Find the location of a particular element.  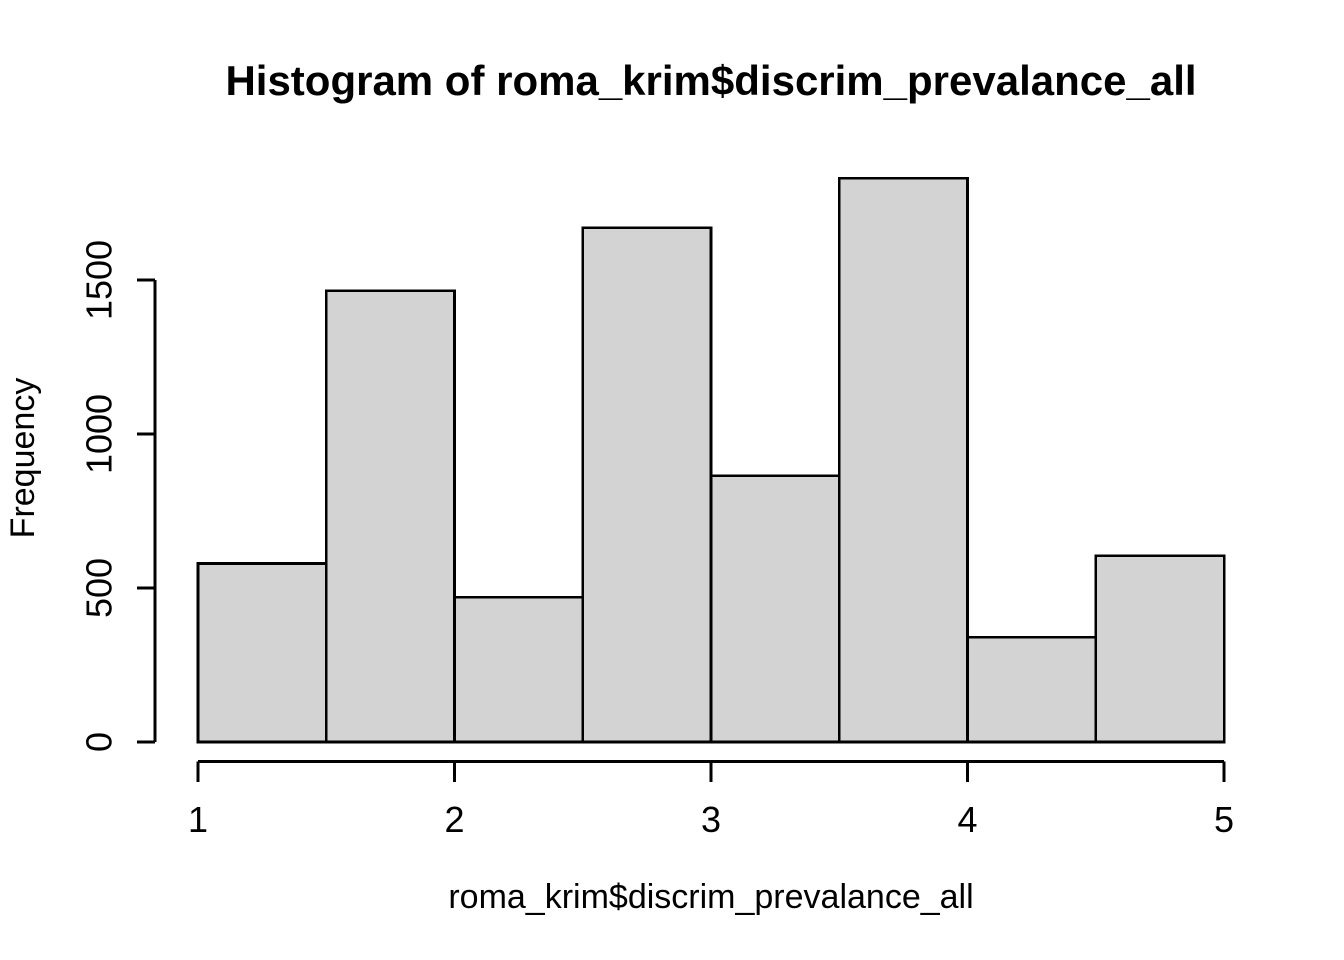

x-tick-label: 1 is located at coordinates (198, 819).